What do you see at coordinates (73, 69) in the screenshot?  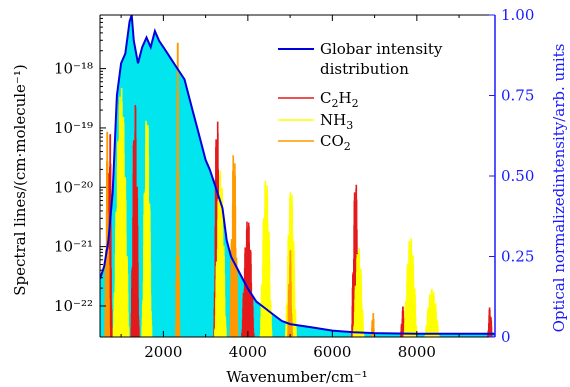 I see `y-left-tick-label: 10⁻¹⁸` at bounding box center [73, 69].